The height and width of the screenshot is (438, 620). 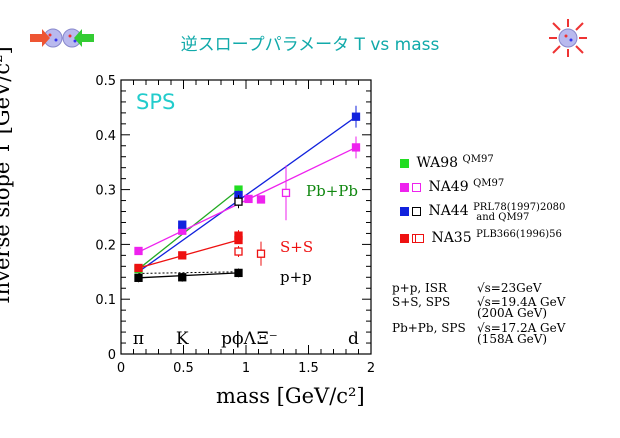 What do you see at coordinates (296, 277) in the screenshot?
I see `pp-label: p+p` at bounding box center [296, 277].